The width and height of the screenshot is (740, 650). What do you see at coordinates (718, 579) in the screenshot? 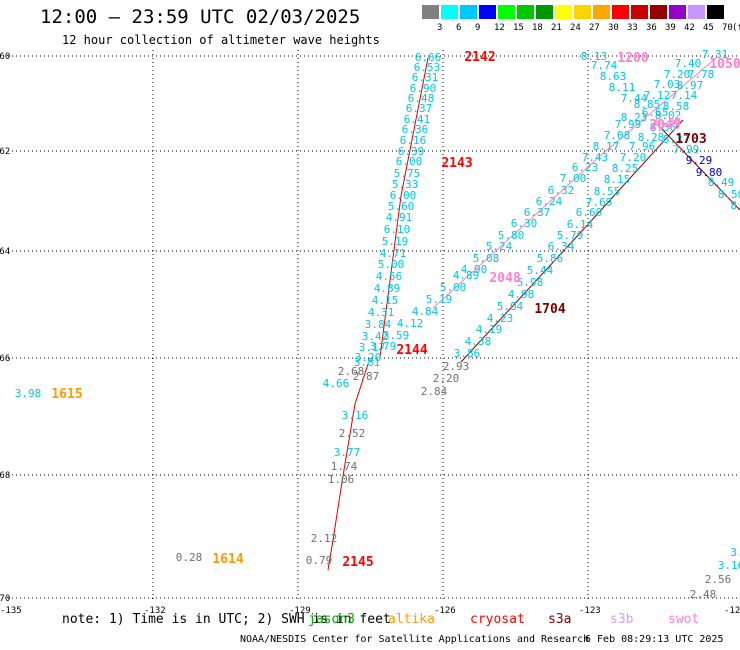
I see `wave-height-value: 2.56` at bounding box center [718, 579].